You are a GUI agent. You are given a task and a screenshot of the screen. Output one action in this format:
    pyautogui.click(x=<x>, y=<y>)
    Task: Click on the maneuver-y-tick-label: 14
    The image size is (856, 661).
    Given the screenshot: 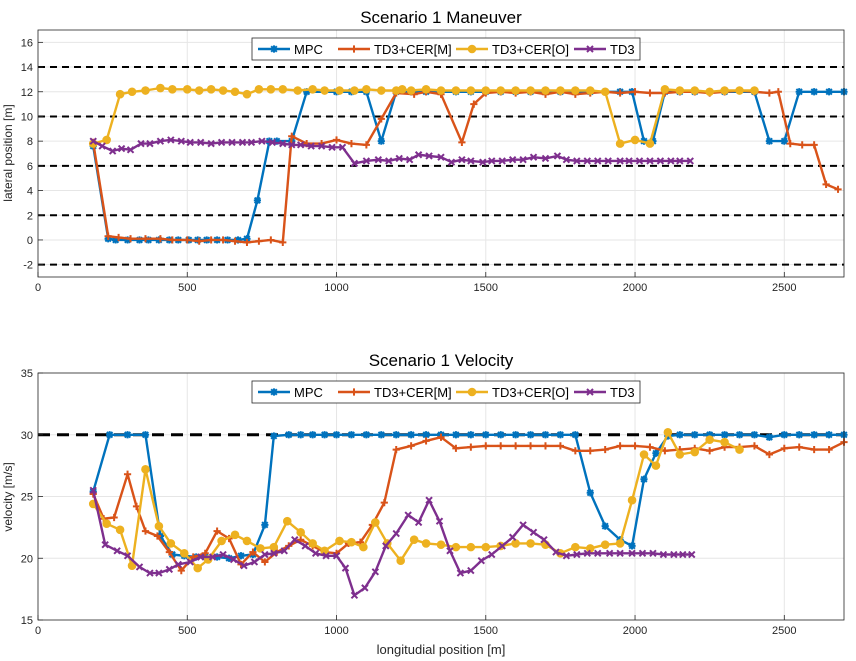 What is the action you would take?
    pyautogui.click(x=27, y=68)
    